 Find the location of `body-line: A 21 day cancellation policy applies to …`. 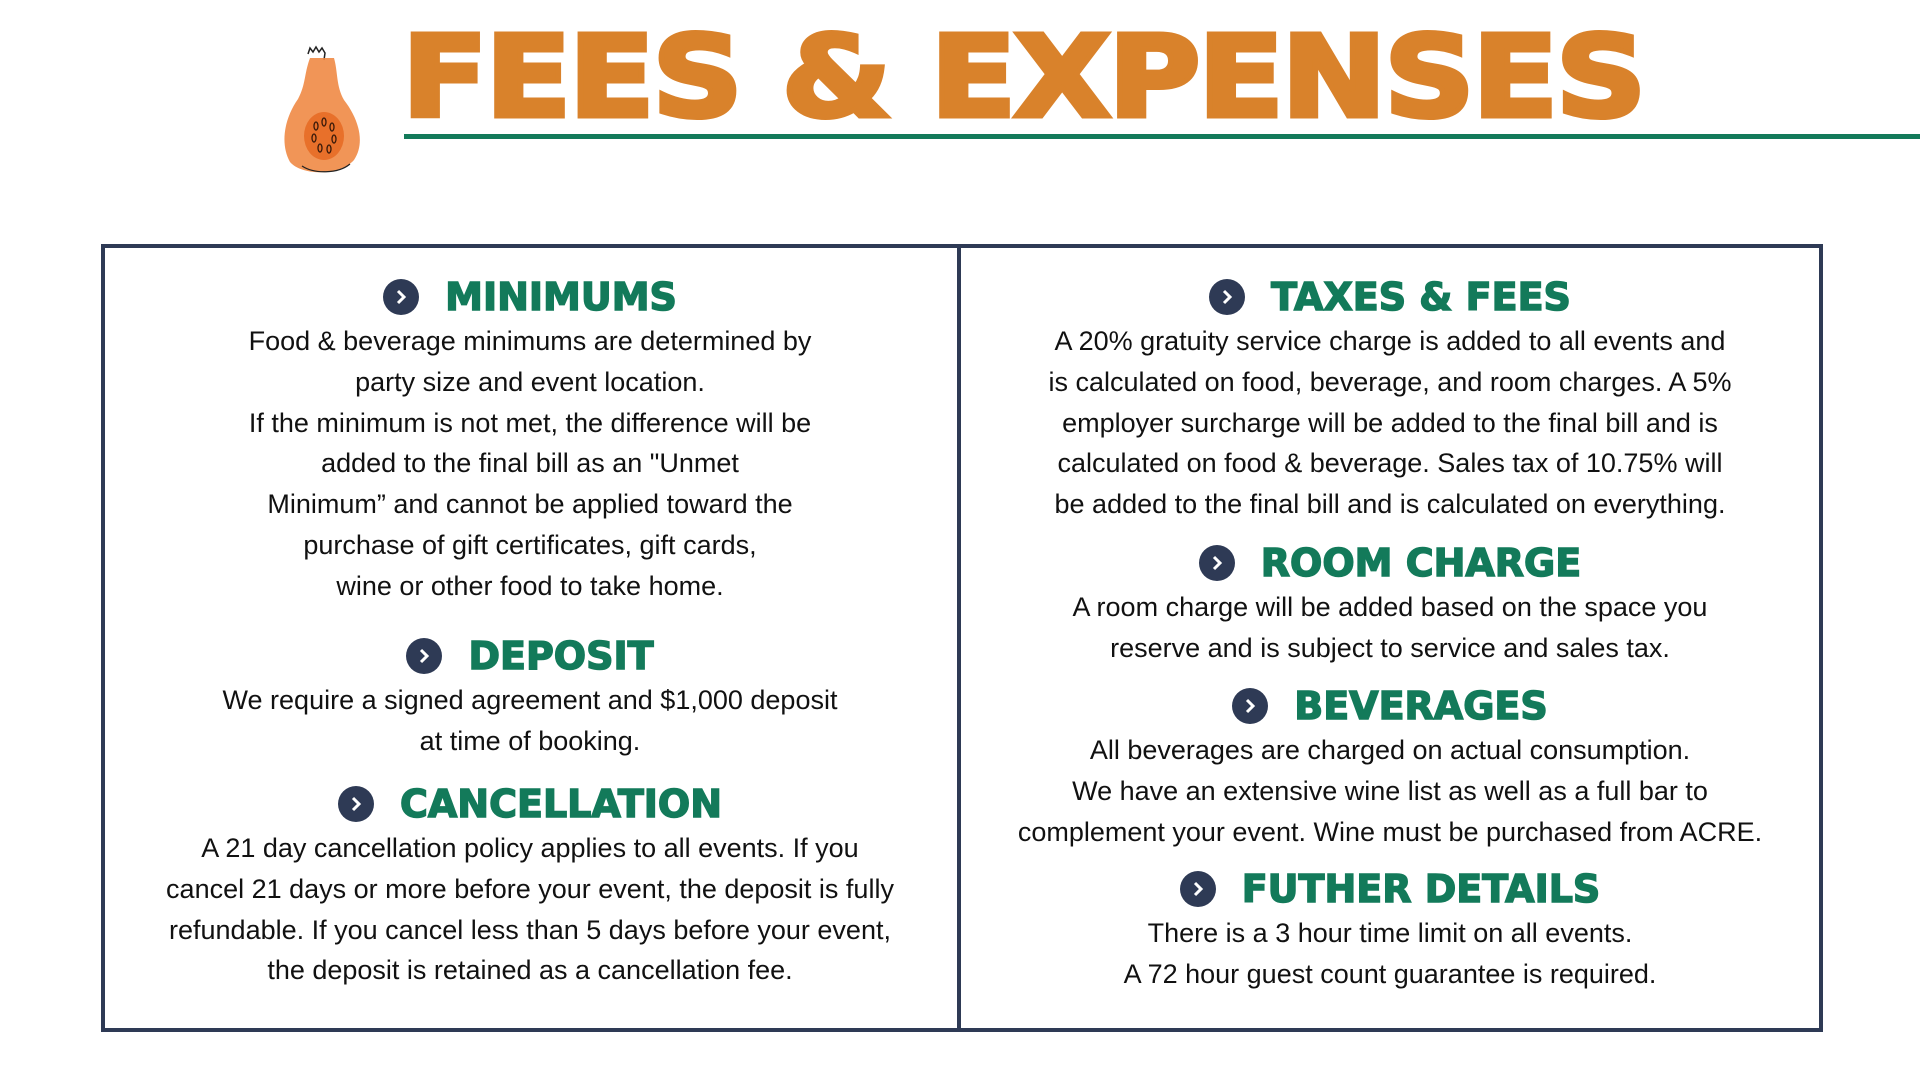

body-line: A 21 day cancellation policy applies to … is located at coordinates (530, 848).